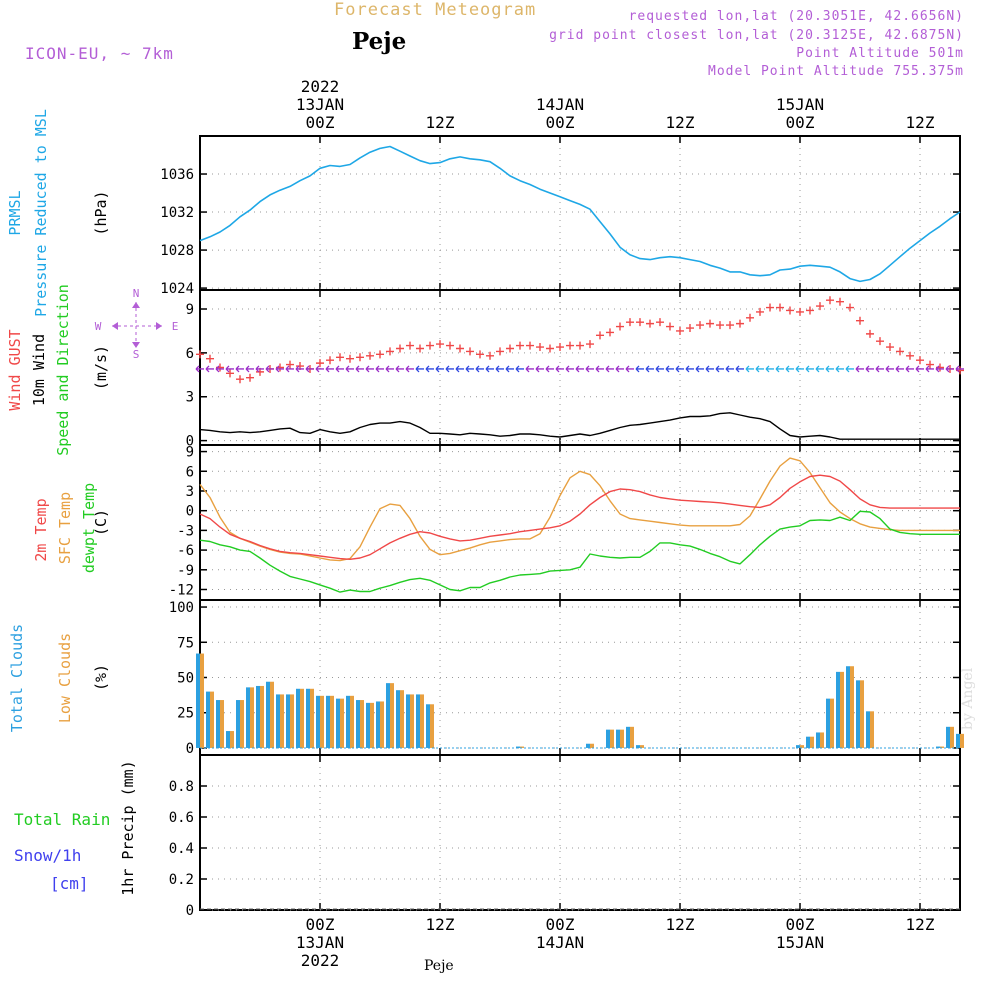  I want to click on date-label-top: 13JAN, so click(320, 104).